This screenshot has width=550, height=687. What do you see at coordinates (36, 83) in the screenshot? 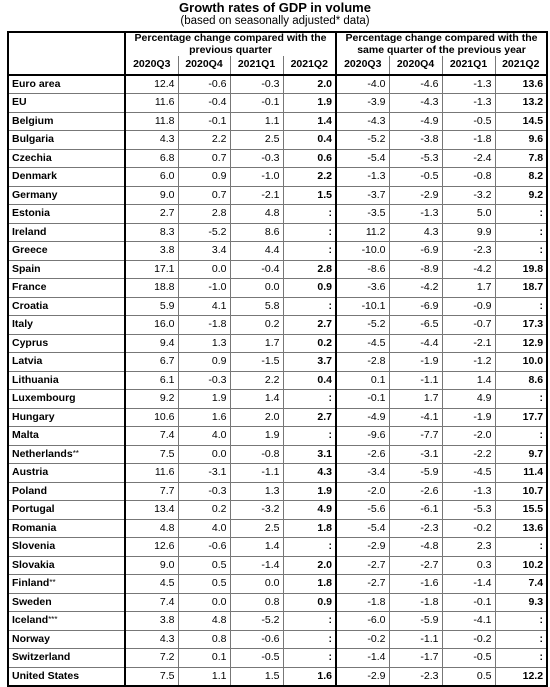
I see `country-name: Euro area` at bounding box center [36, 83].